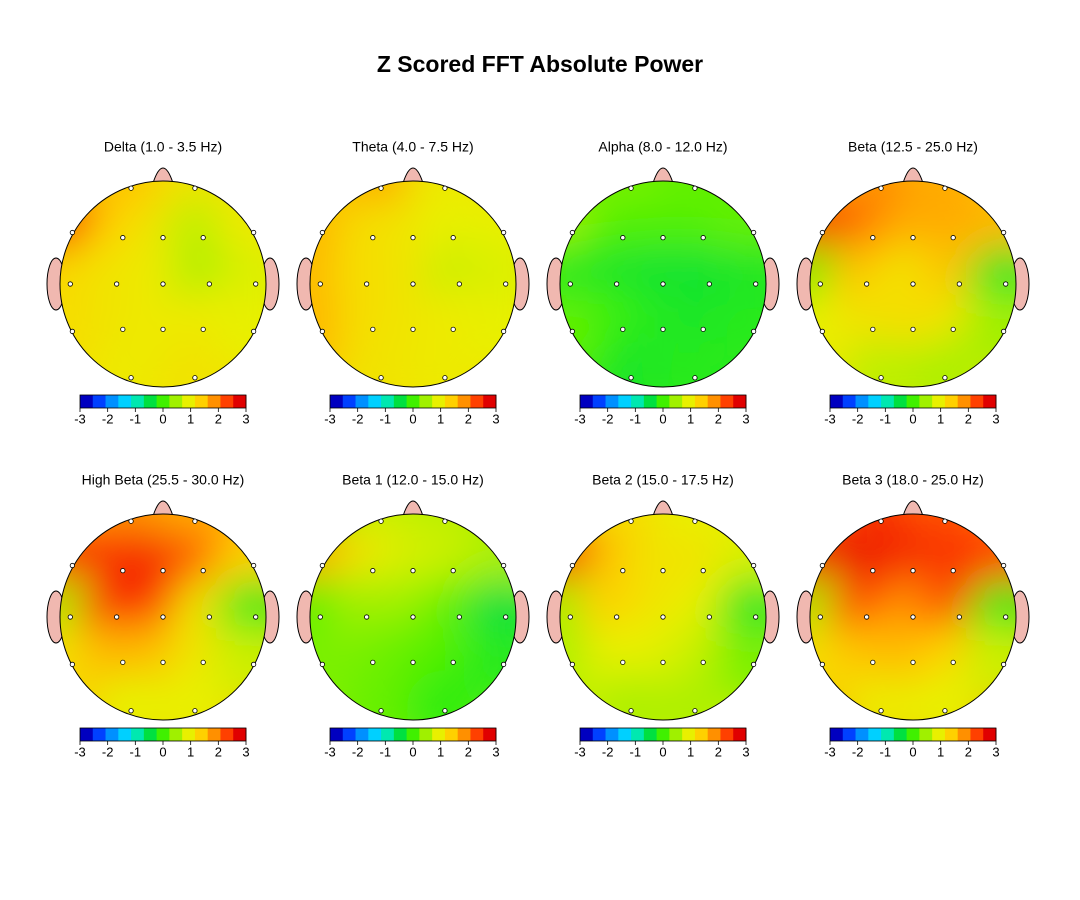 The height and width of the screenshot is (900, 1080). I want to click on map-title: High Beta (25.5 - 30.0 Hz), so click(163, 480).